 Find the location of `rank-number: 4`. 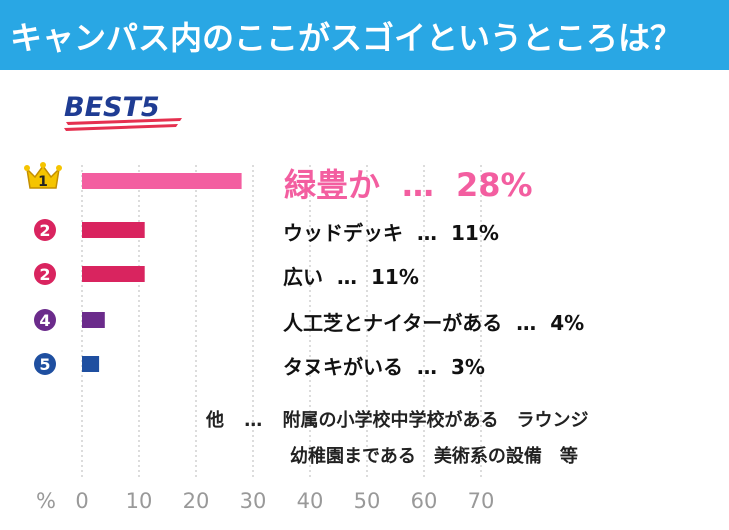

rank-number: 4 is located at coordinates (44, 320).